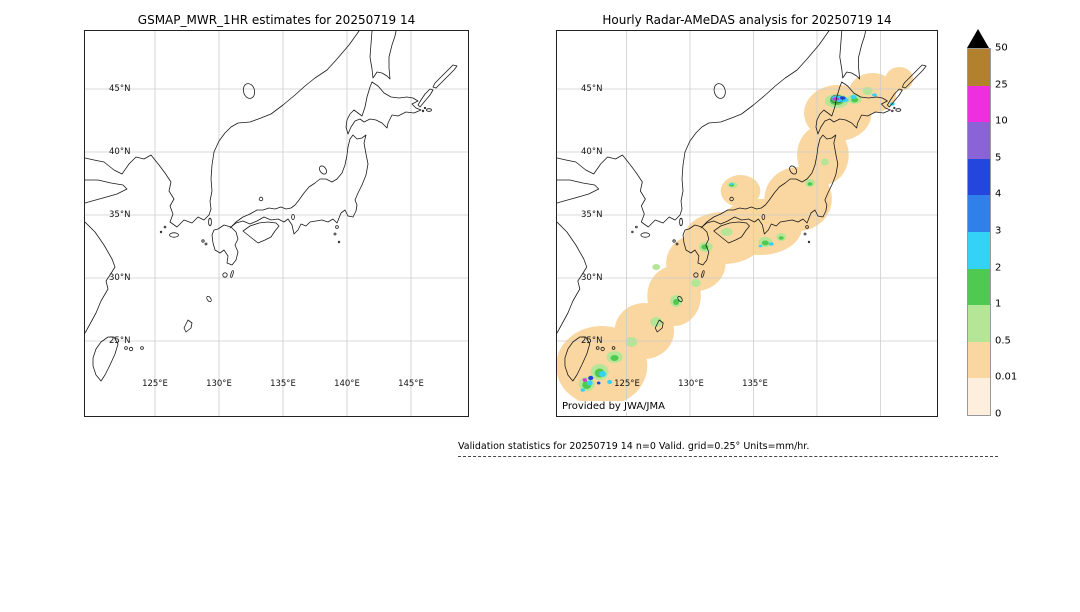  What do you see at coordinates (998, 414) in the screenshot?
I see `colorbar-tick-label: 0` at bounding box center [998, 414].